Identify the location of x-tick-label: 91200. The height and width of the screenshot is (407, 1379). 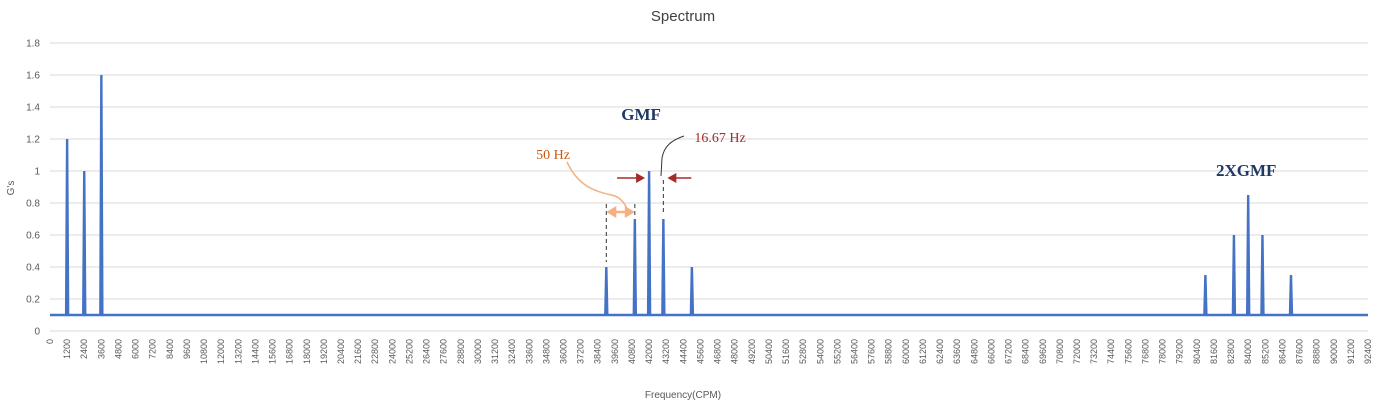
(1351, 351).